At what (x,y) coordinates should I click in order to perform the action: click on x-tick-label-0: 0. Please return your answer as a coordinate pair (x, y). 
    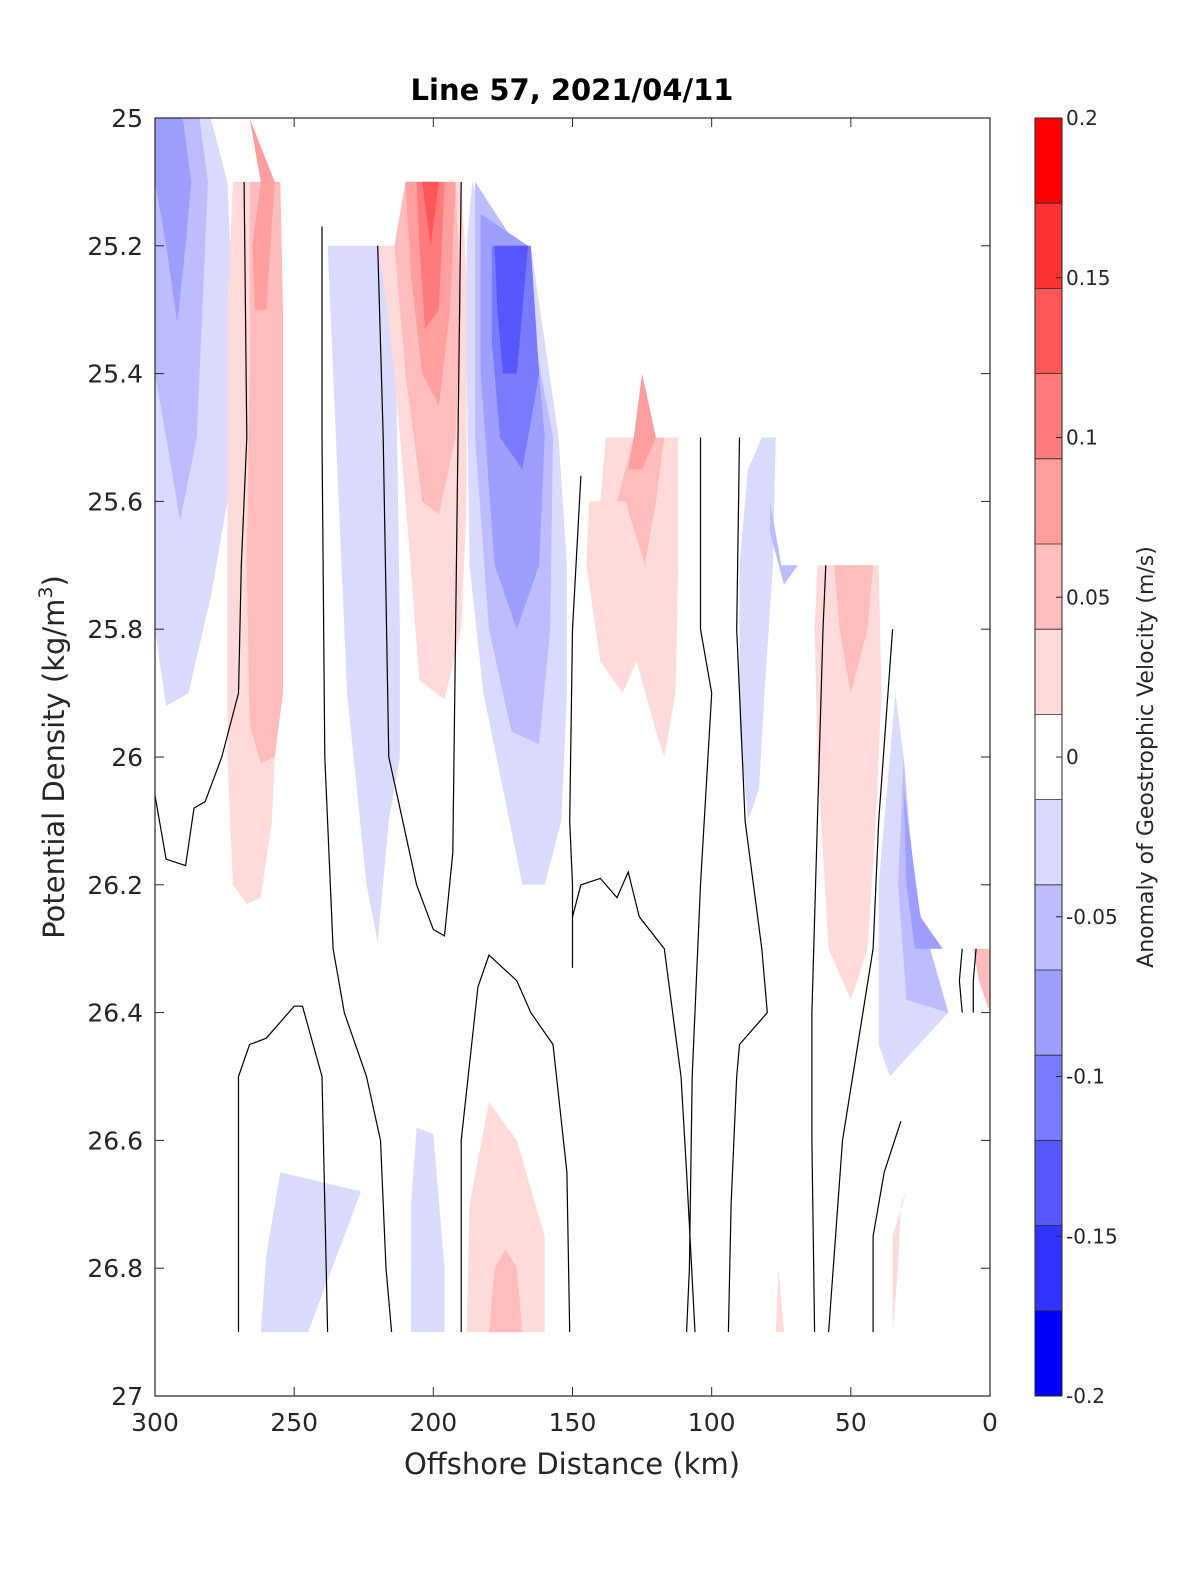
    Looking at the image, I should click on (990, 1422).